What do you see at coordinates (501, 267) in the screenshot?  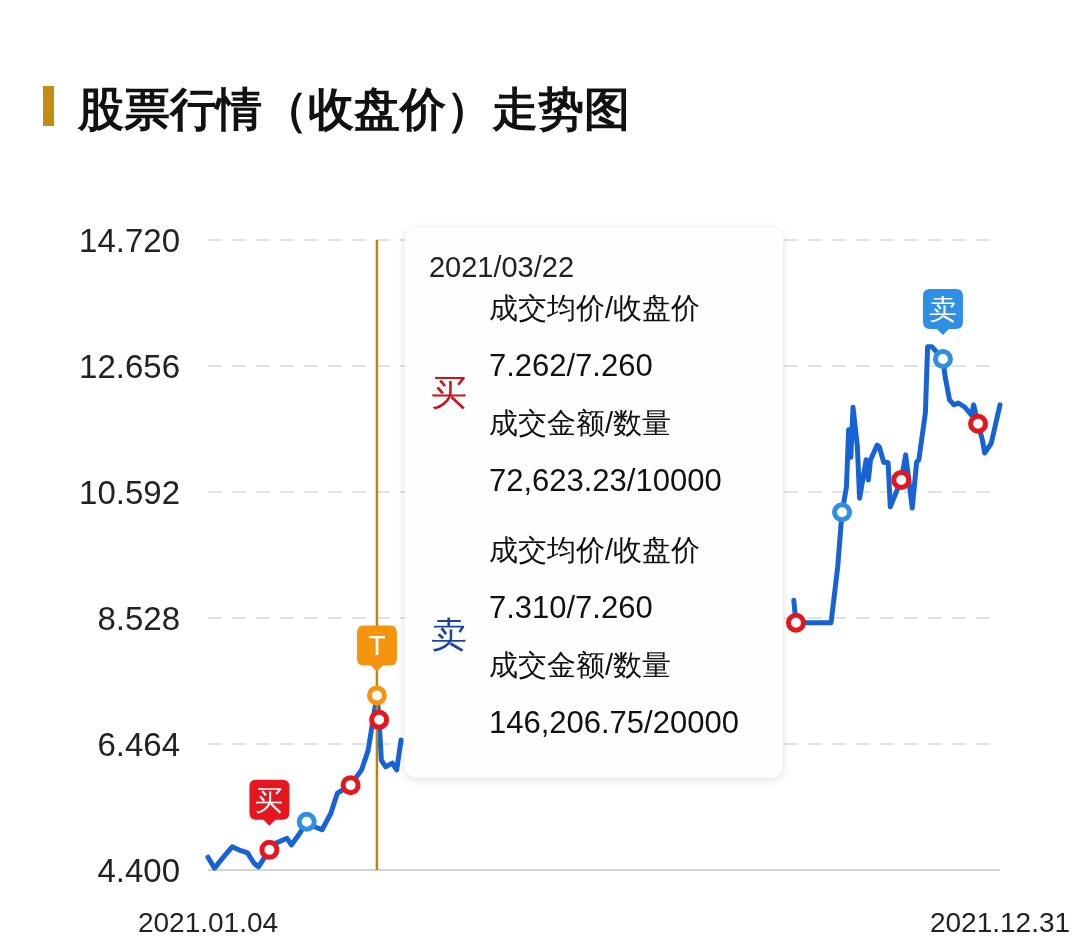 I see `ref-line-label: 2021/03/22` at bounding box center [501, 267].